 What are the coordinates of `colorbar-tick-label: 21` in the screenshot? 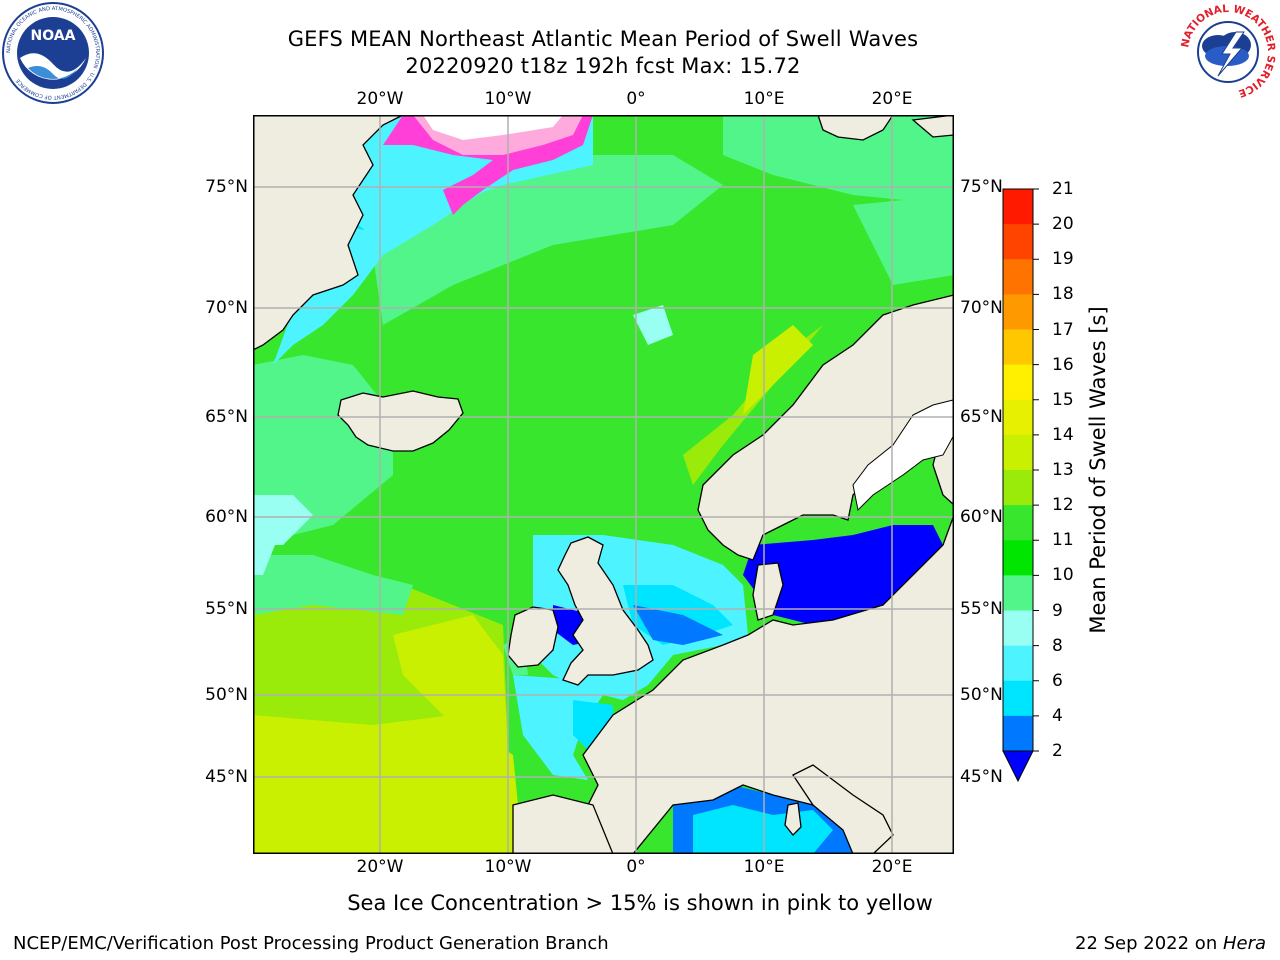 It's located at (1063, 189).